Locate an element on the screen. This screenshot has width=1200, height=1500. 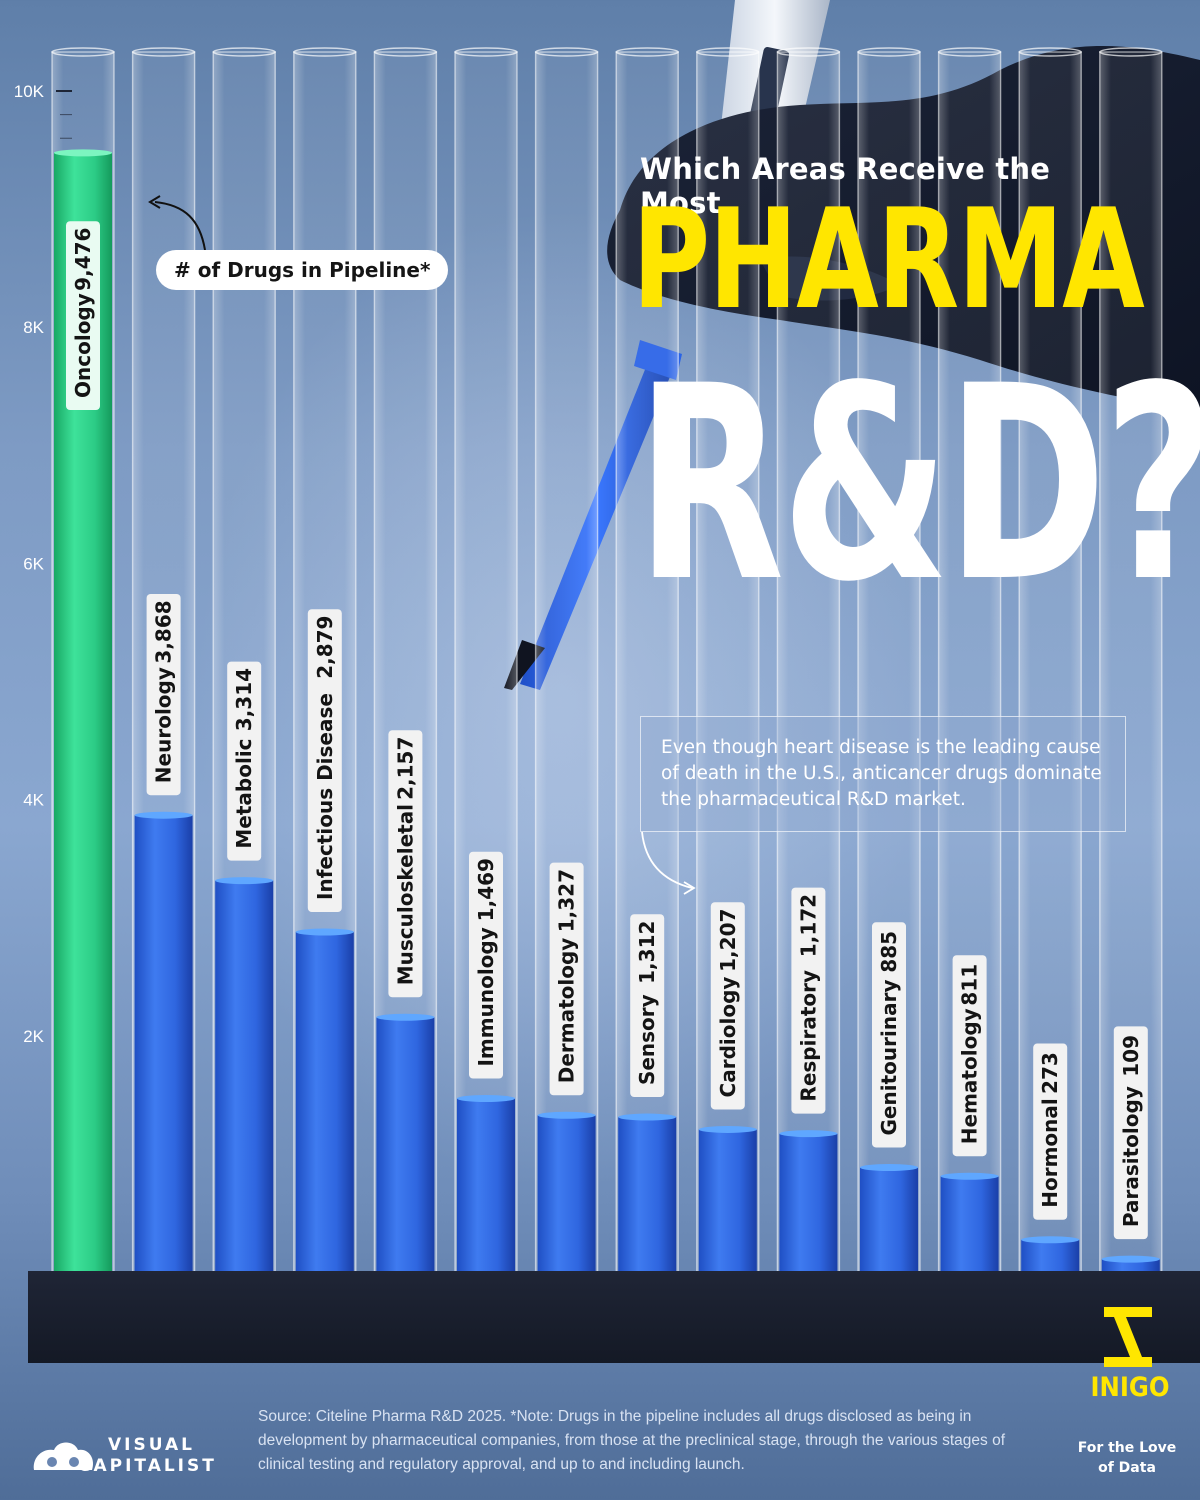
data-value-label: 1,469 is located at coordinates (486, 889).